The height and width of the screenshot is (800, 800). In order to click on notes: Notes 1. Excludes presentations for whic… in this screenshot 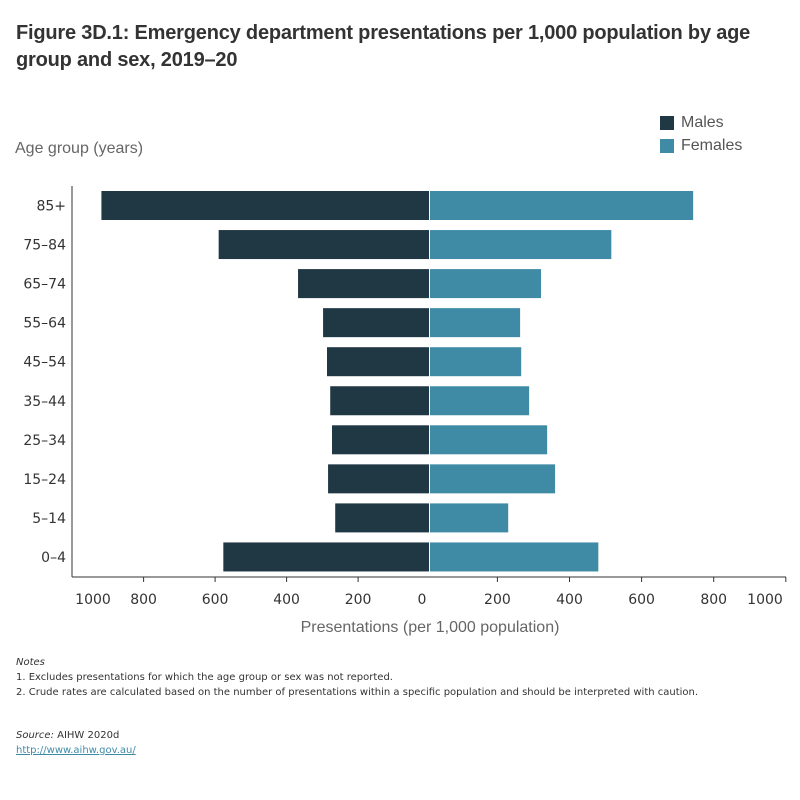, I will do `click(357, 677)`.